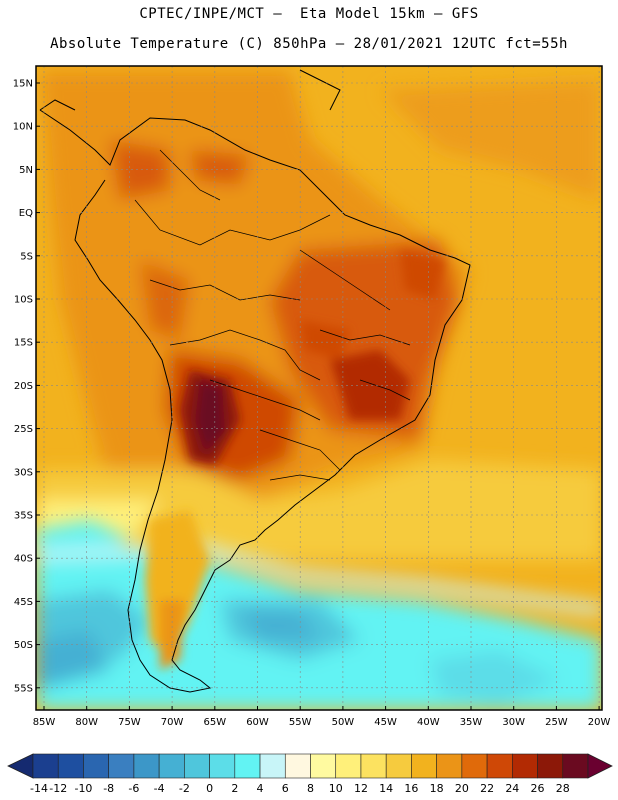 The width and height of the screenshot is (618, 800). I want to click on lon-label: 50W, so click(343, 722).